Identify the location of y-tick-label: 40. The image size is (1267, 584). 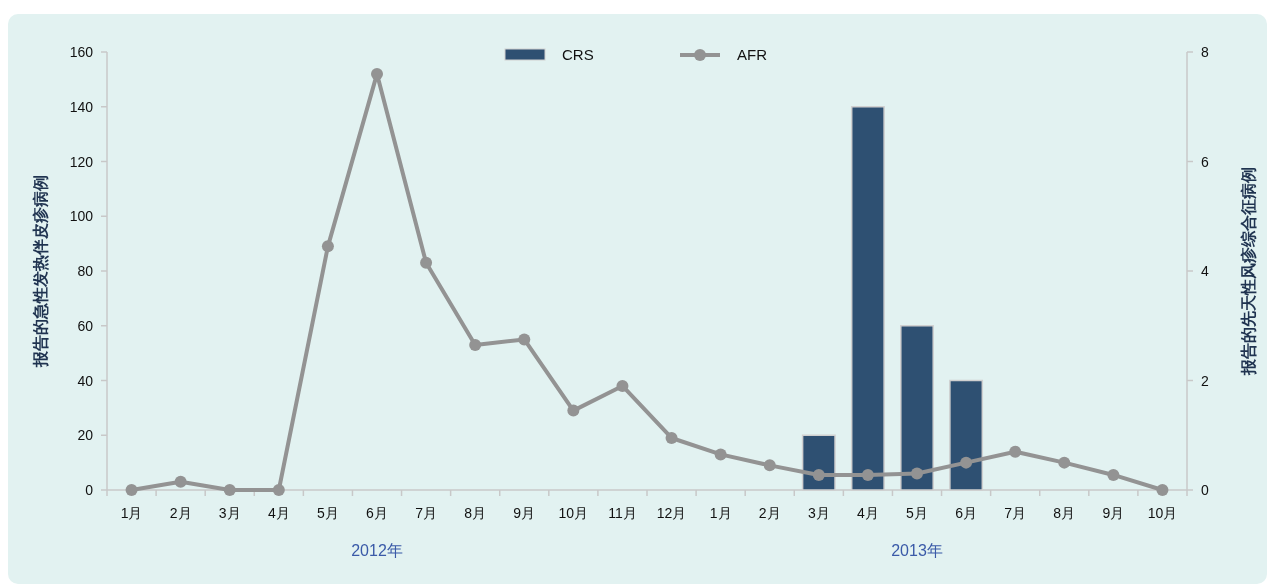
(85, 380).